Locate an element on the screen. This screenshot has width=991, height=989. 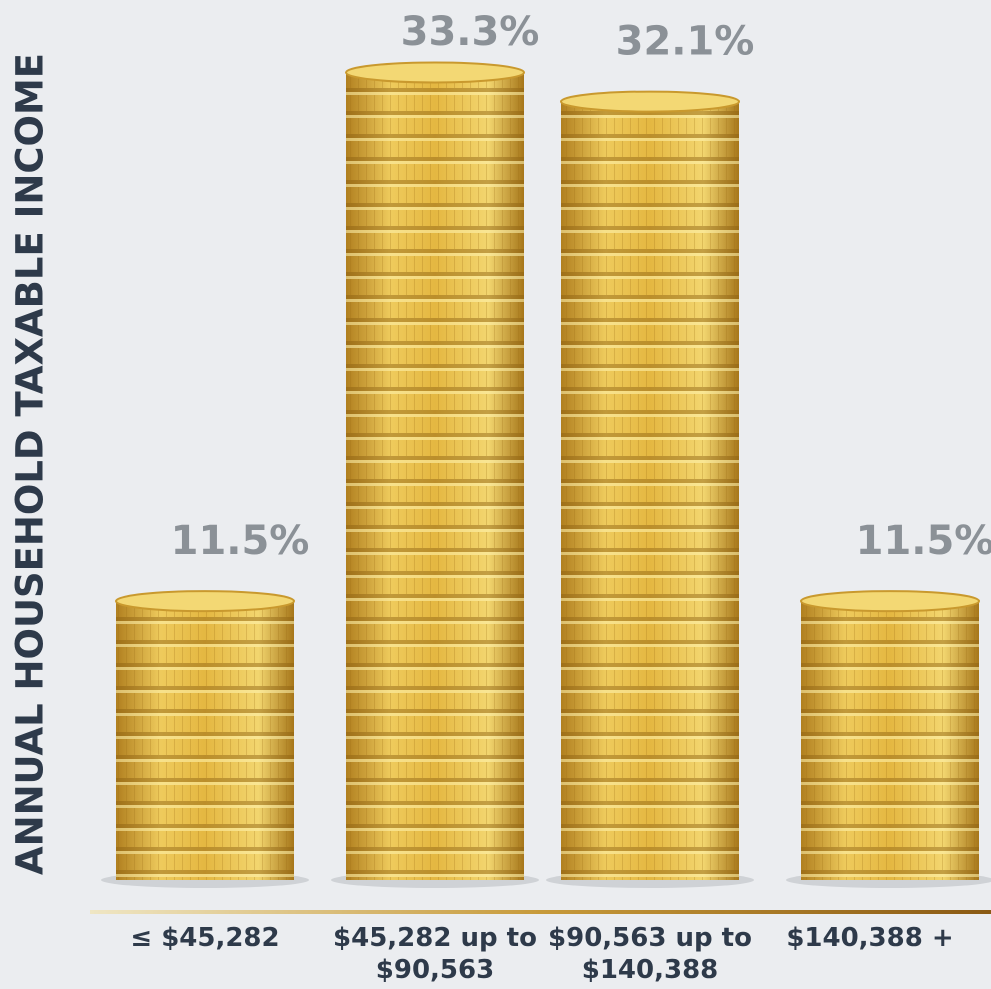
y-axis-label: ANNUAL HOUSEHOLD TAXABLE INCOME is located at coordinates (30, 464).